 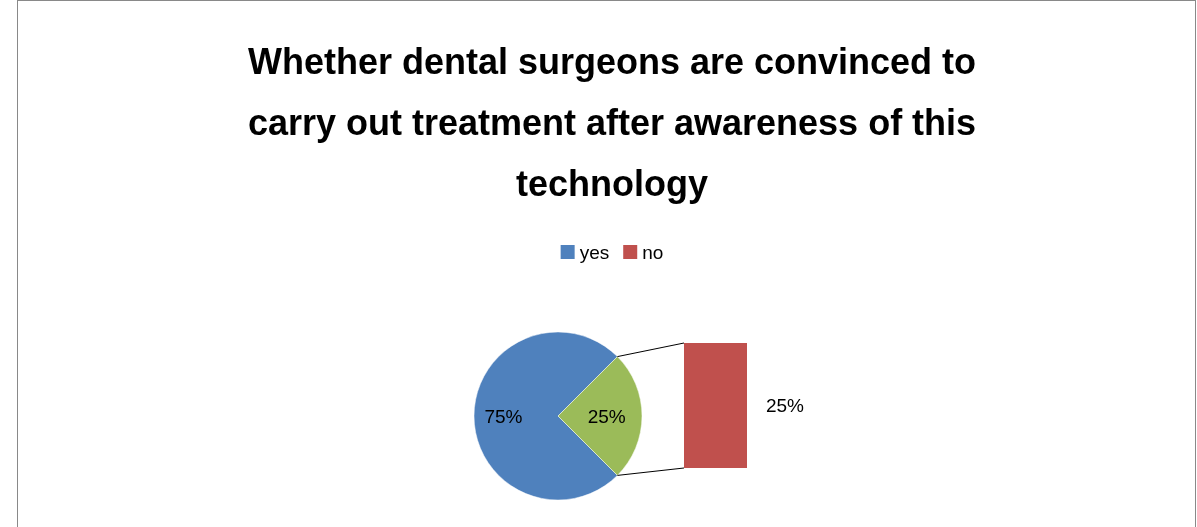 I want to click on legend-label: yes, so click(x=594, y=252).